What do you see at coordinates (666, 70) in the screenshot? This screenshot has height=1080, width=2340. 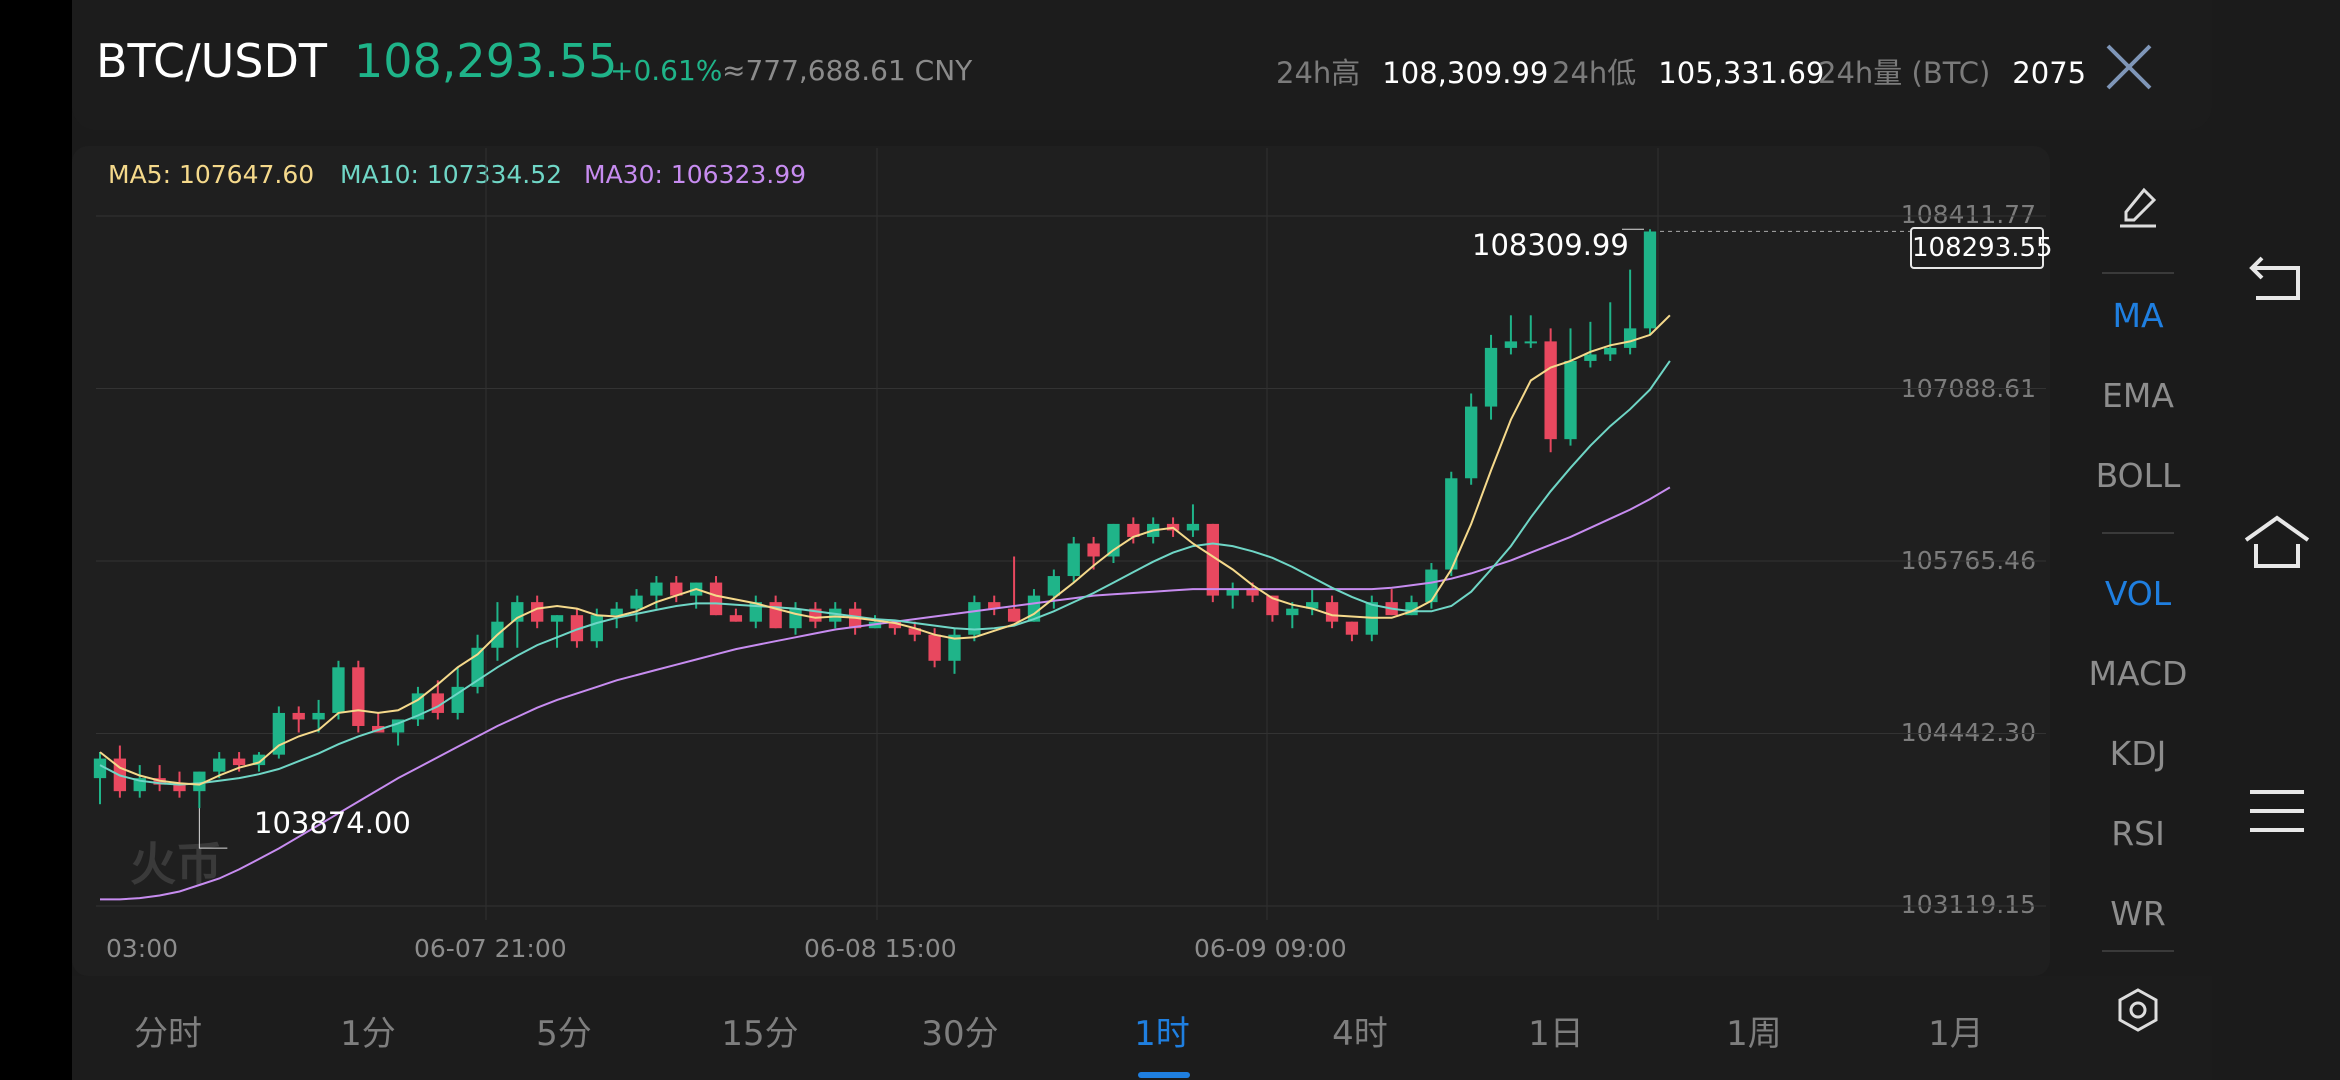 I see `price-change: +0.61%` at bounding box center [666, 70].